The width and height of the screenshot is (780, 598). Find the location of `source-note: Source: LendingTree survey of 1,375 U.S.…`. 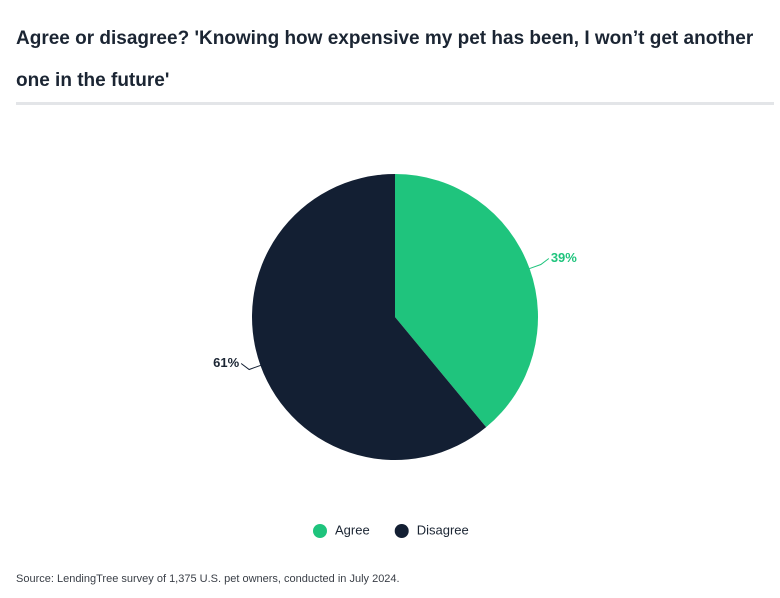

source-note: Source: LendingTree survey of 1,375 U.S.… is located at coordinates (208, 579).